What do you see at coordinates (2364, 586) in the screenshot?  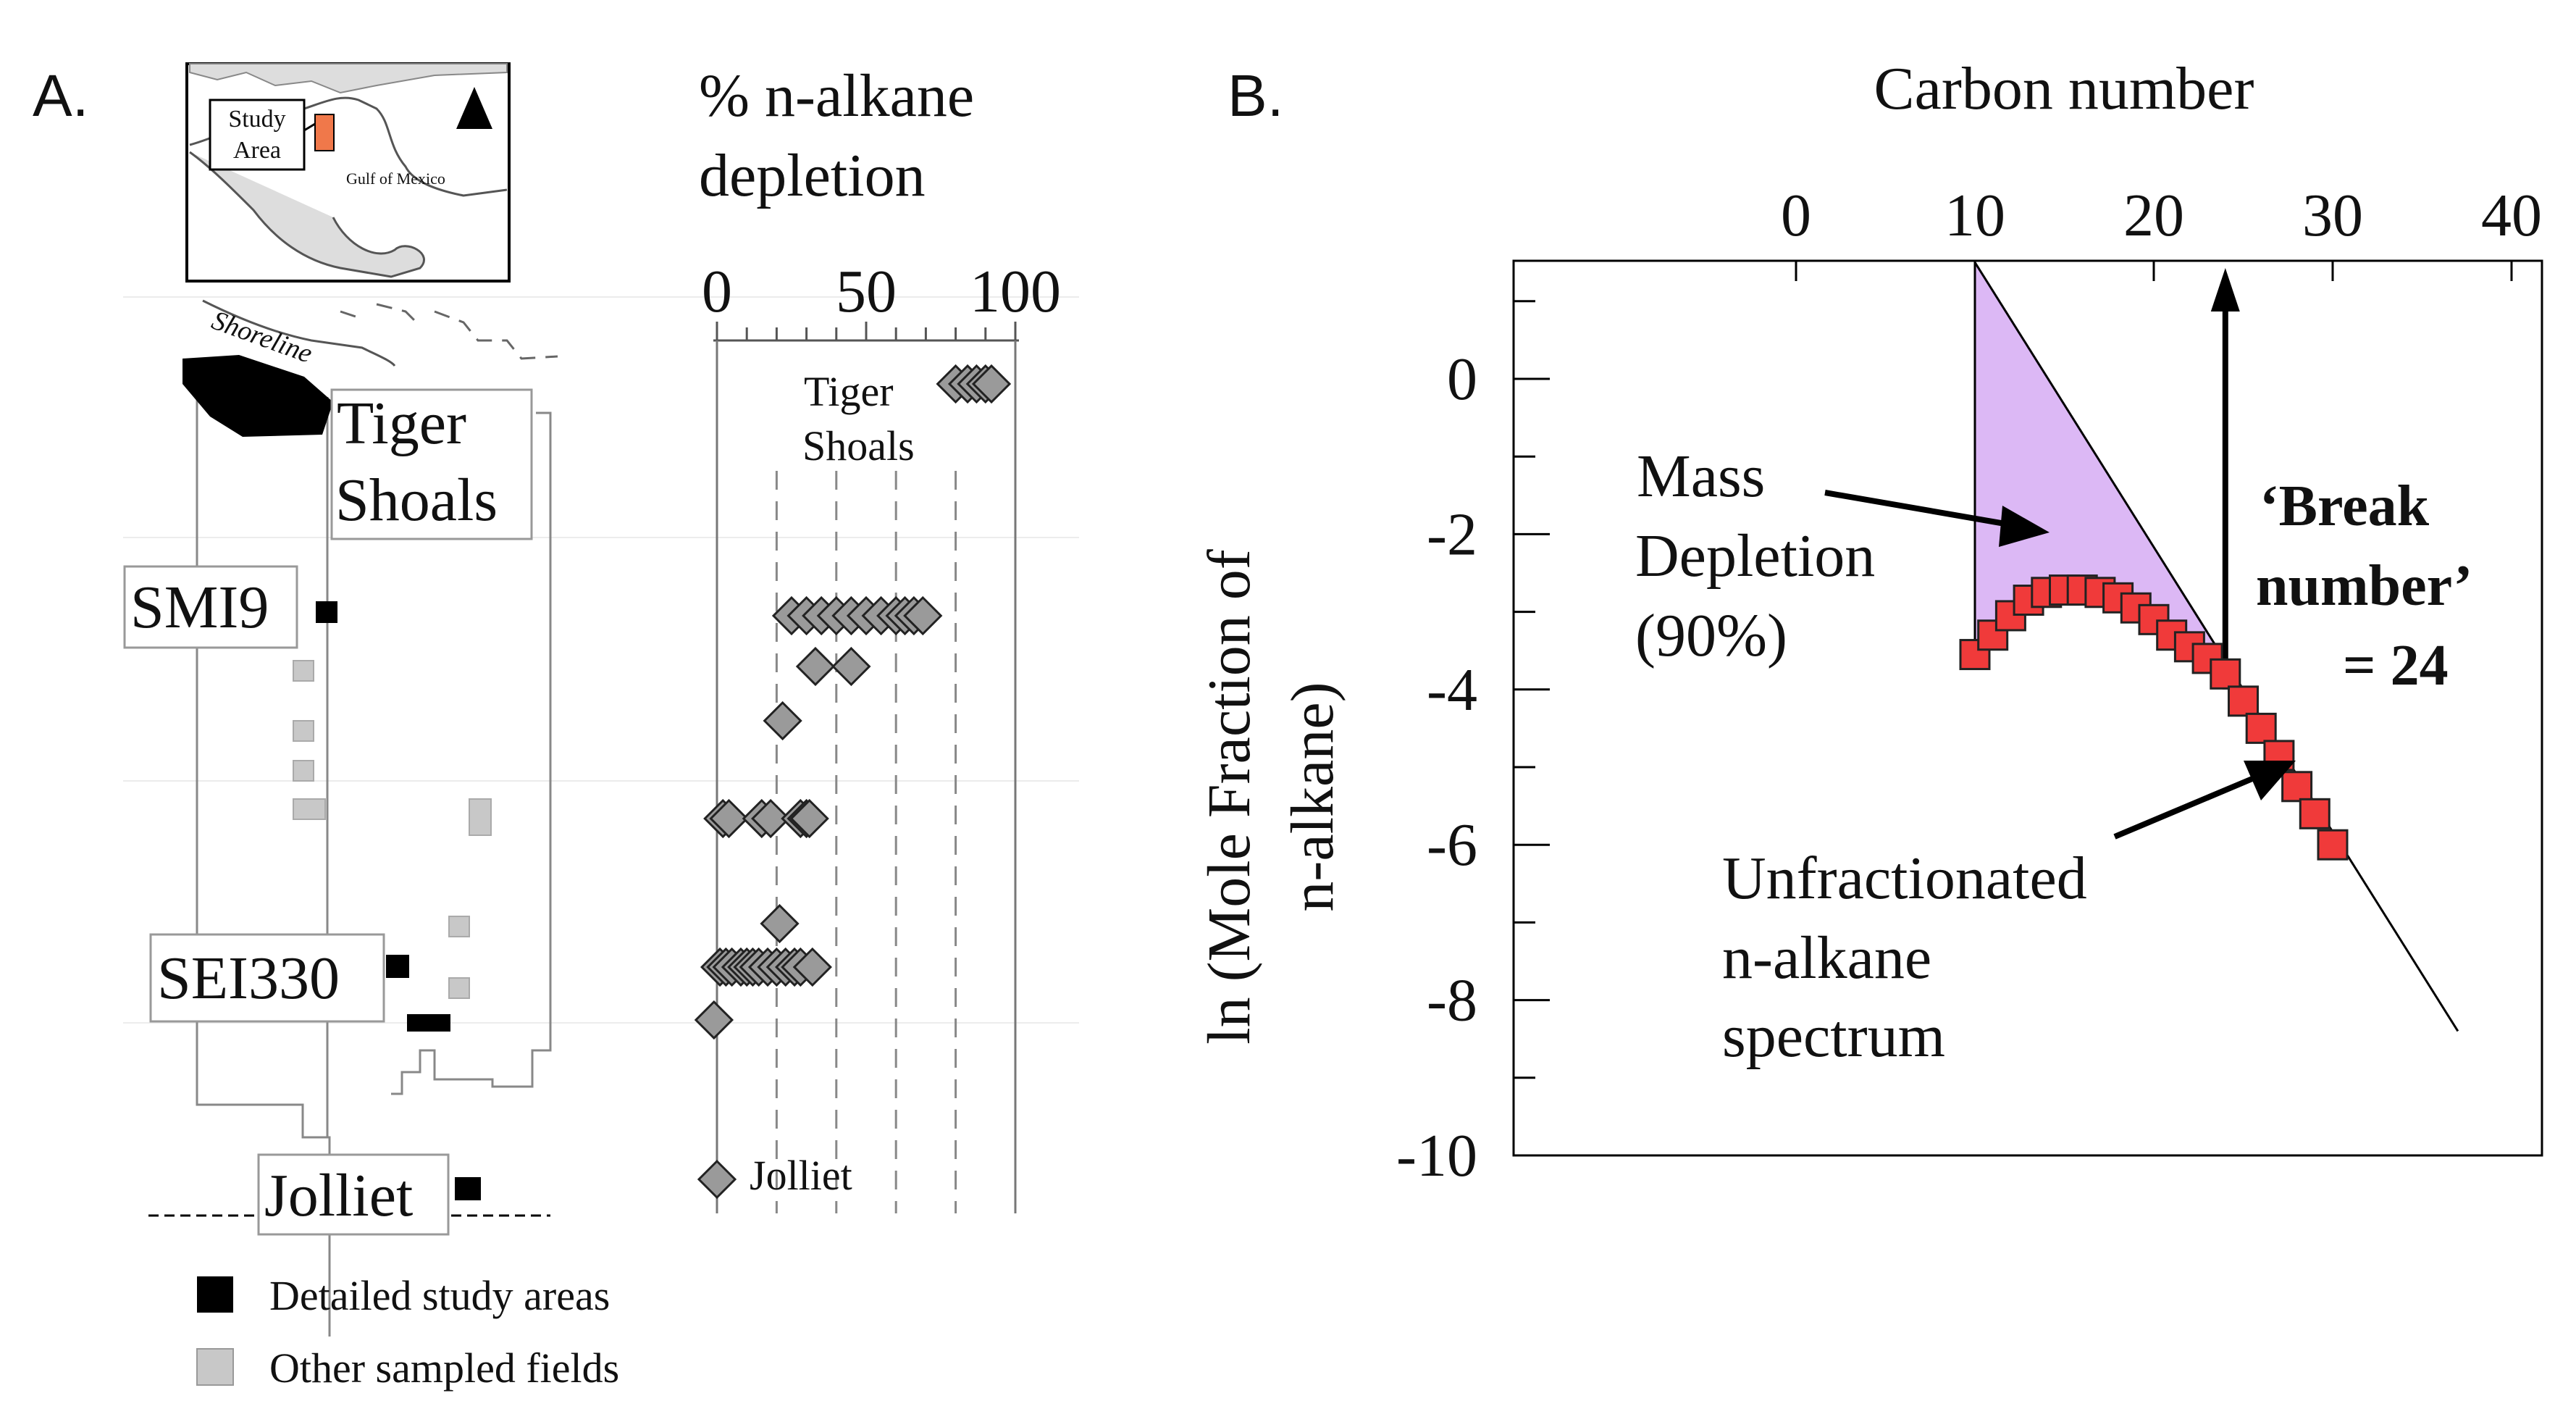 I see `break-number-label-2: number’` at bounding box center [2364, 586].